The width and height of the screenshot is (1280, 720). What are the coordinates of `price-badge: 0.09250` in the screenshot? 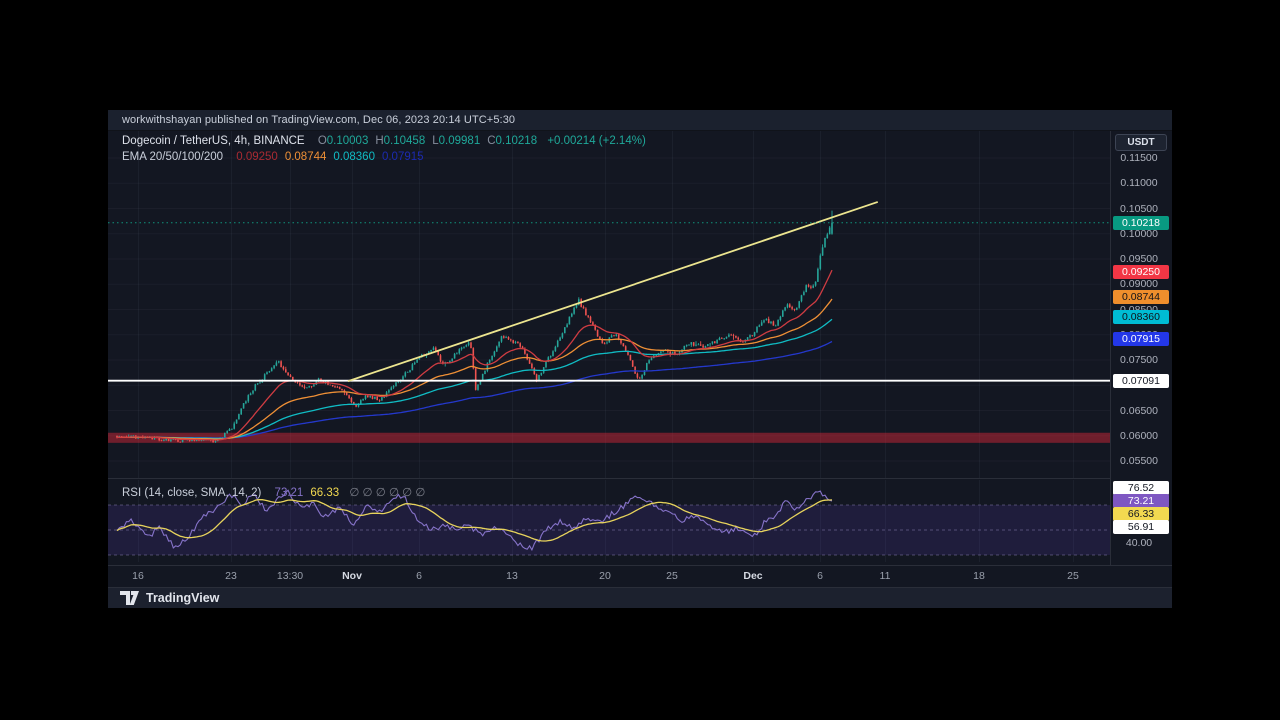 It's located at (1141, 271).